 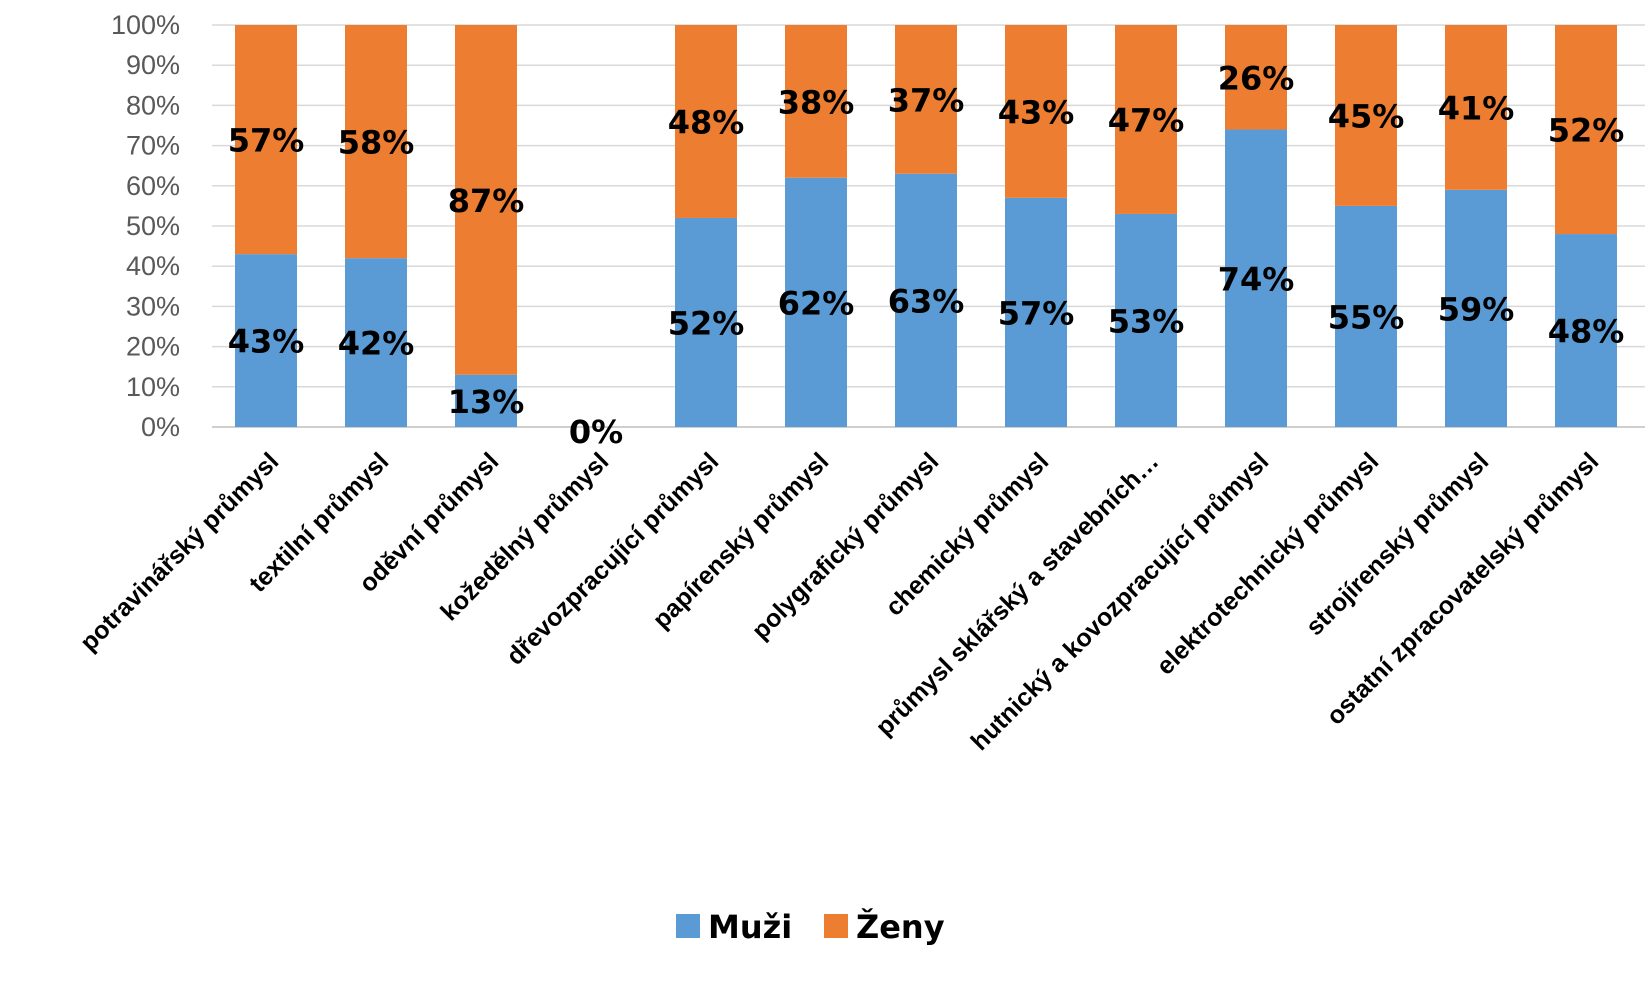 I want to click on data-label-muzi: 63%, so click(x=926, y=301).